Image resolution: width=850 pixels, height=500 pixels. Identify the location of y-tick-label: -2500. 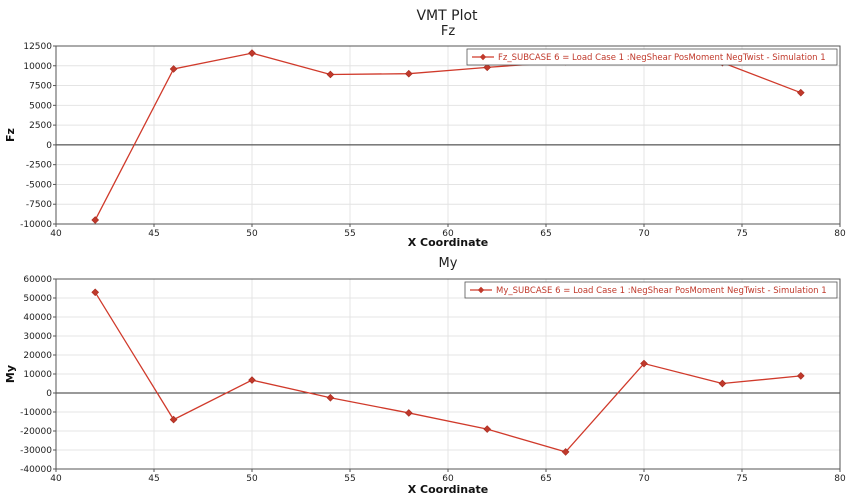
(39, 166).